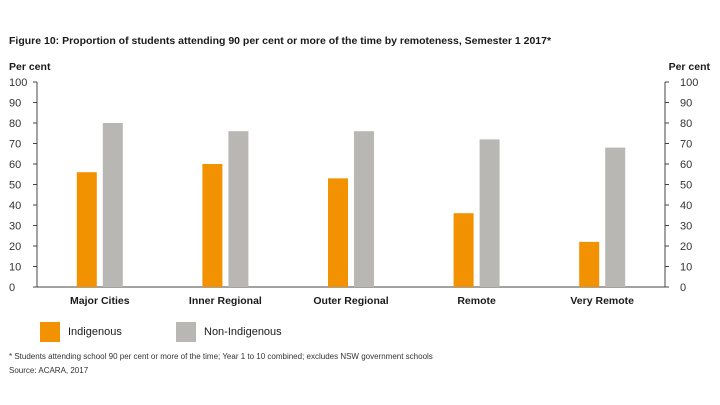 This screenshot has height=405, width=720. I want to click on x-tick-label: Major Cities, so click(100, 301).